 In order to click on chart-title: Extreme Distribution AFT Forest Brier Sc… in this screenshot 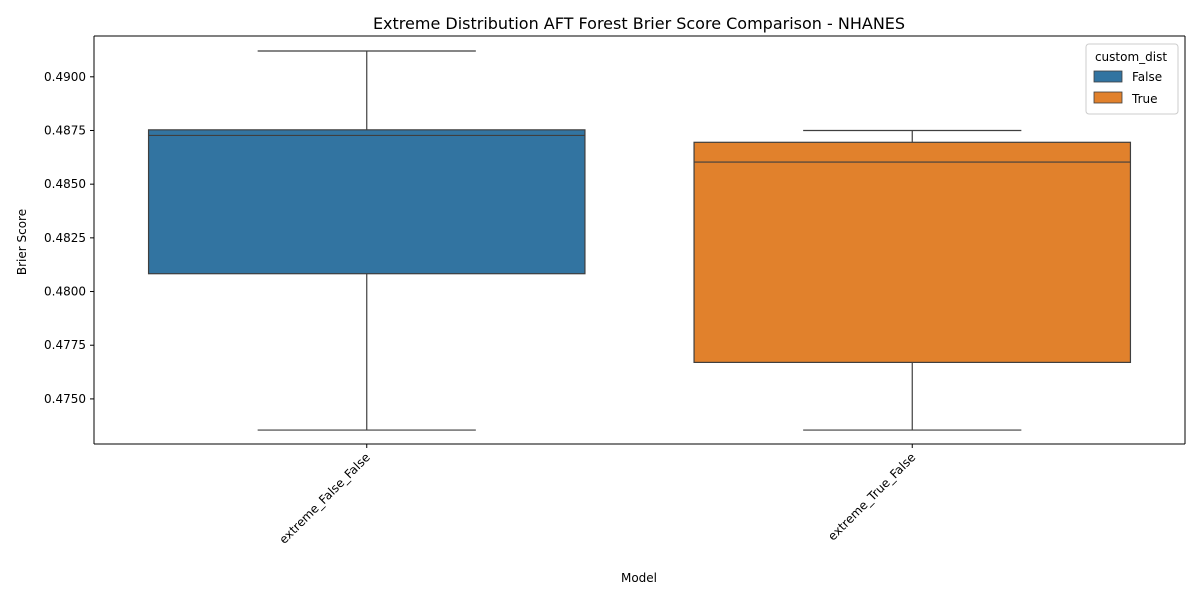, I will do `click(639, 23)`.